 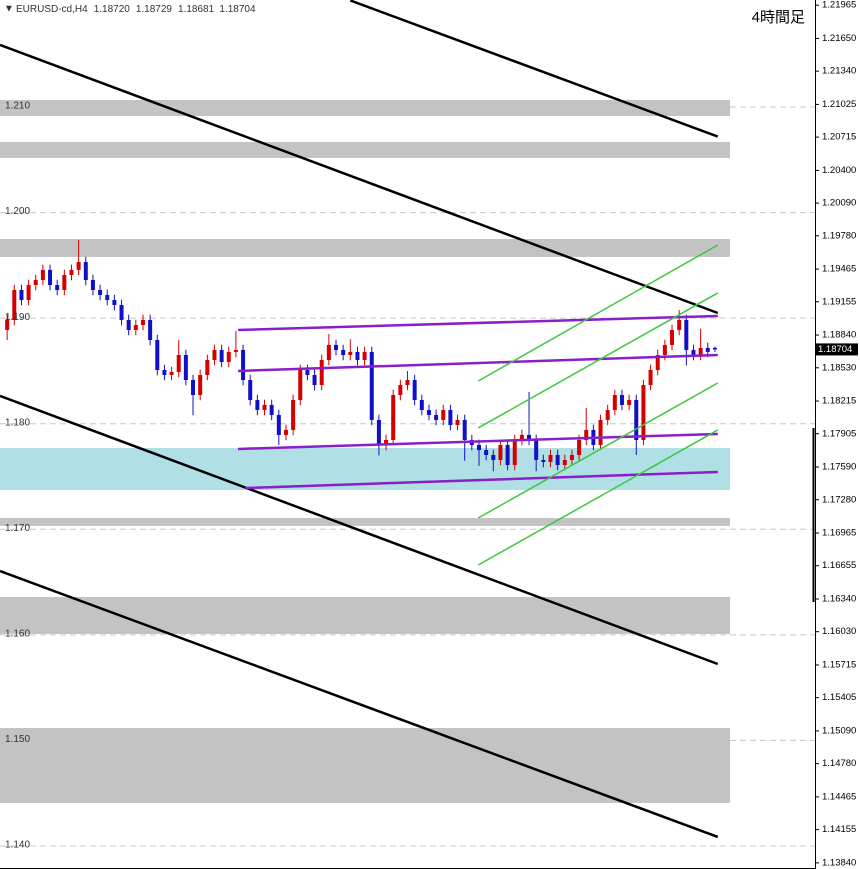 What do you see at coordinates (17, 106) in the screenshot?
I see `y-tick-label-left: 1.210` at bounding box center [17, 106].